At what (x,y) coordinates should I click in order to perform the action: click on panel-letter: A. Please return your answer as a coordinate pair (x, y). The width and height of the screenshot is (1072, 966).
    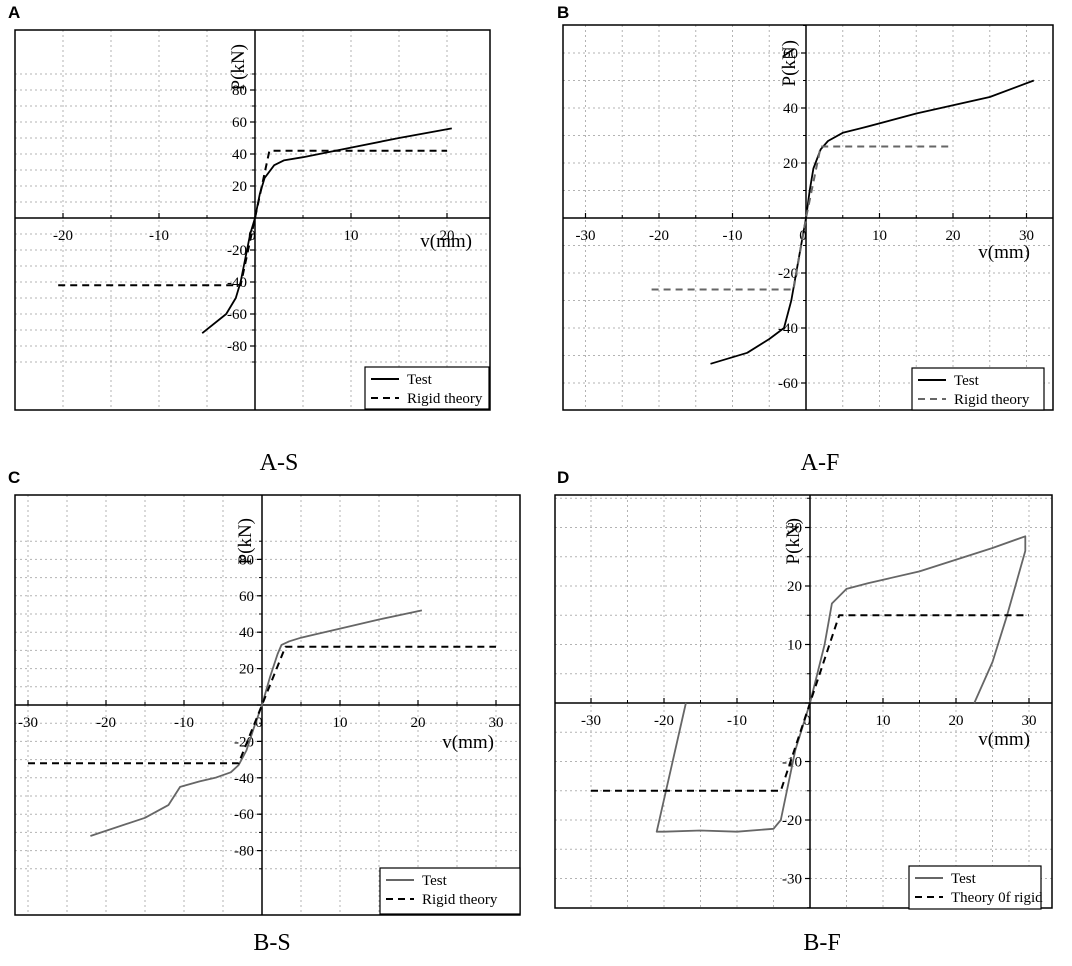
    Looking at the image, I should click on (14, 12).